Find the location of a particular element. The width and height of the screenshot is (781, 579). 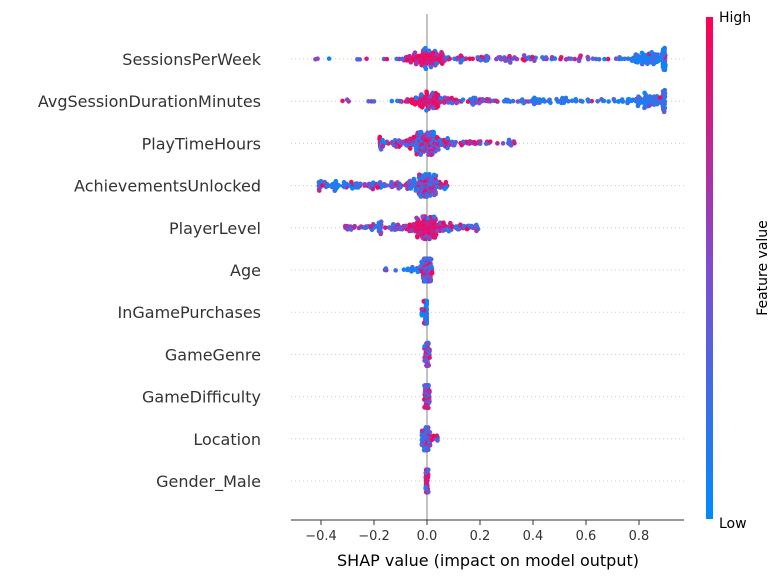

x-tick-label: 0.6 is located at coordinates (586, 536).